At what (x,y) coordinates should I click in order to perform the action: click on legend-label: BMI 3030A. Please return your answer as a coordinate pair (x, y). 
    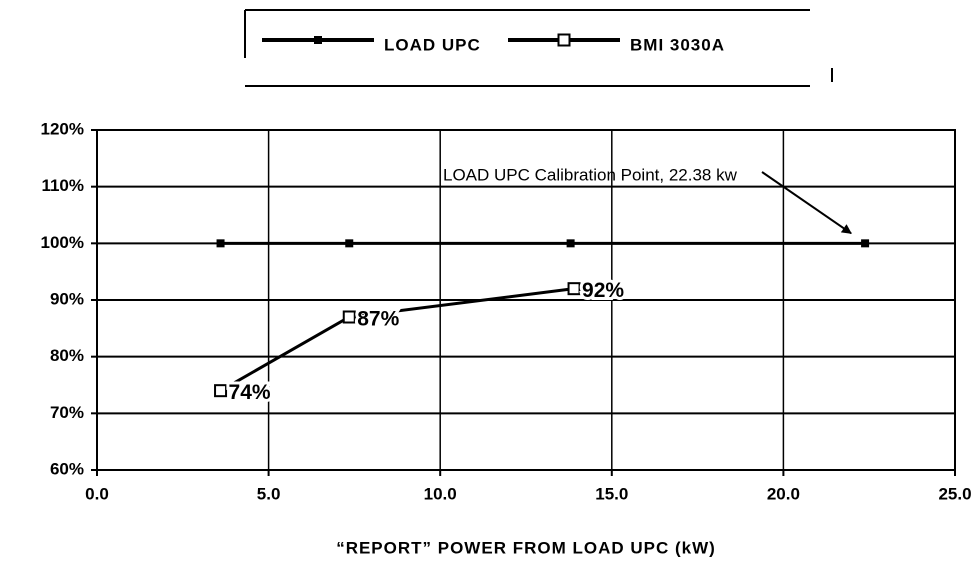
    Looking at the image, I should click on (677, 44).